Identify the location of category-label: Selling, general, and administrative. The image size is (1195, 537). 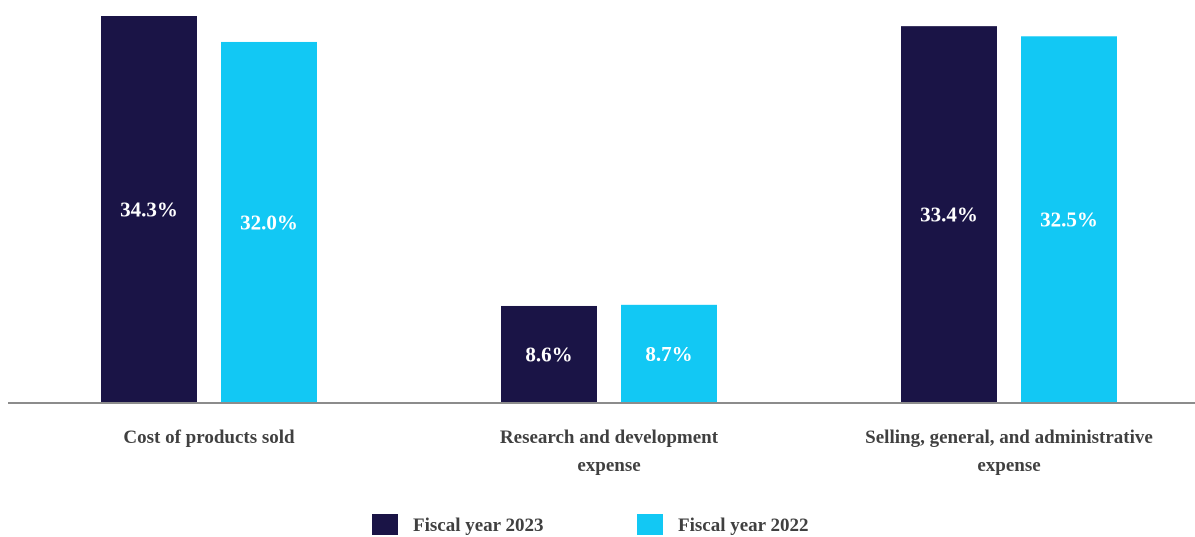
(1009, 437).